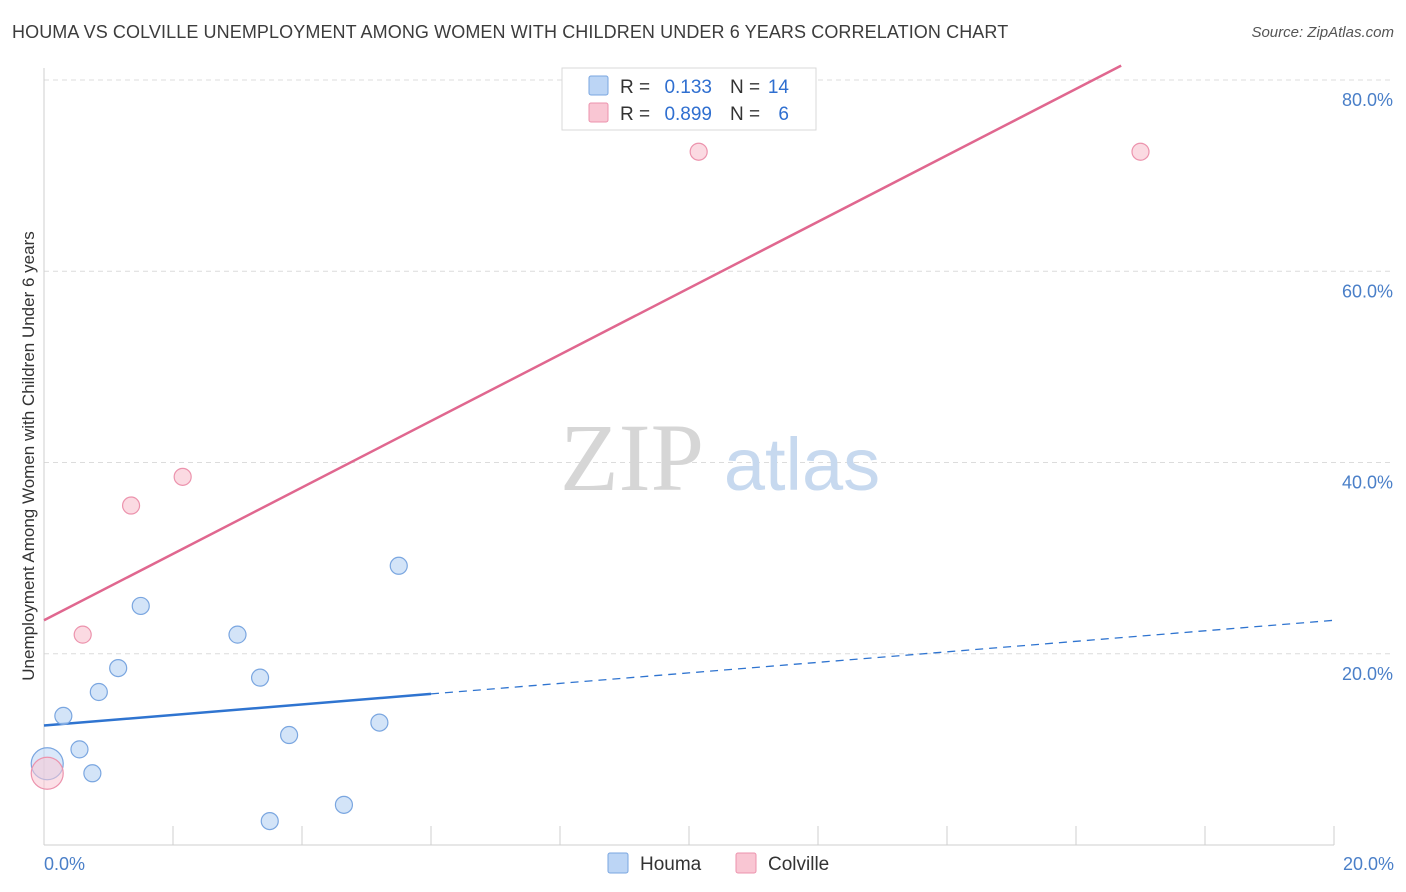 Image resolution: width=1406 pixels, height=892 pixels. I want to click on bottom-legend-label-colville: Colville, so click(798, 864).